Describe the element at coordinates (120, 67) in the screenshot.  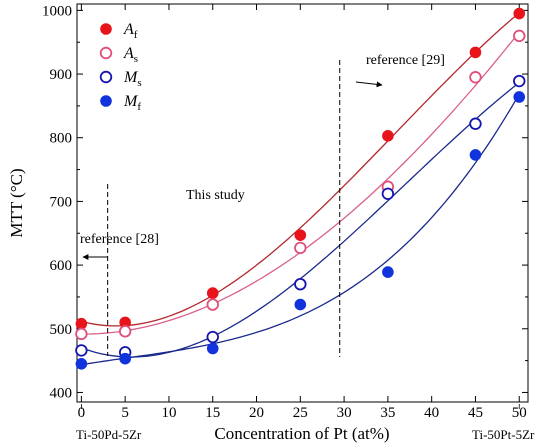
I see `legend: Af As Ms Mf` at that location.